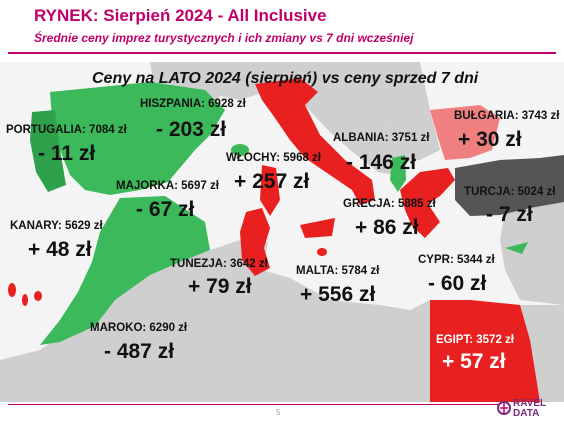 The image size is (564, 423). Describe the element at coordinates (507, 116) in the screenshot. I see `label-bulgaria: BUŁGARIA: 3743 zł` at that location.